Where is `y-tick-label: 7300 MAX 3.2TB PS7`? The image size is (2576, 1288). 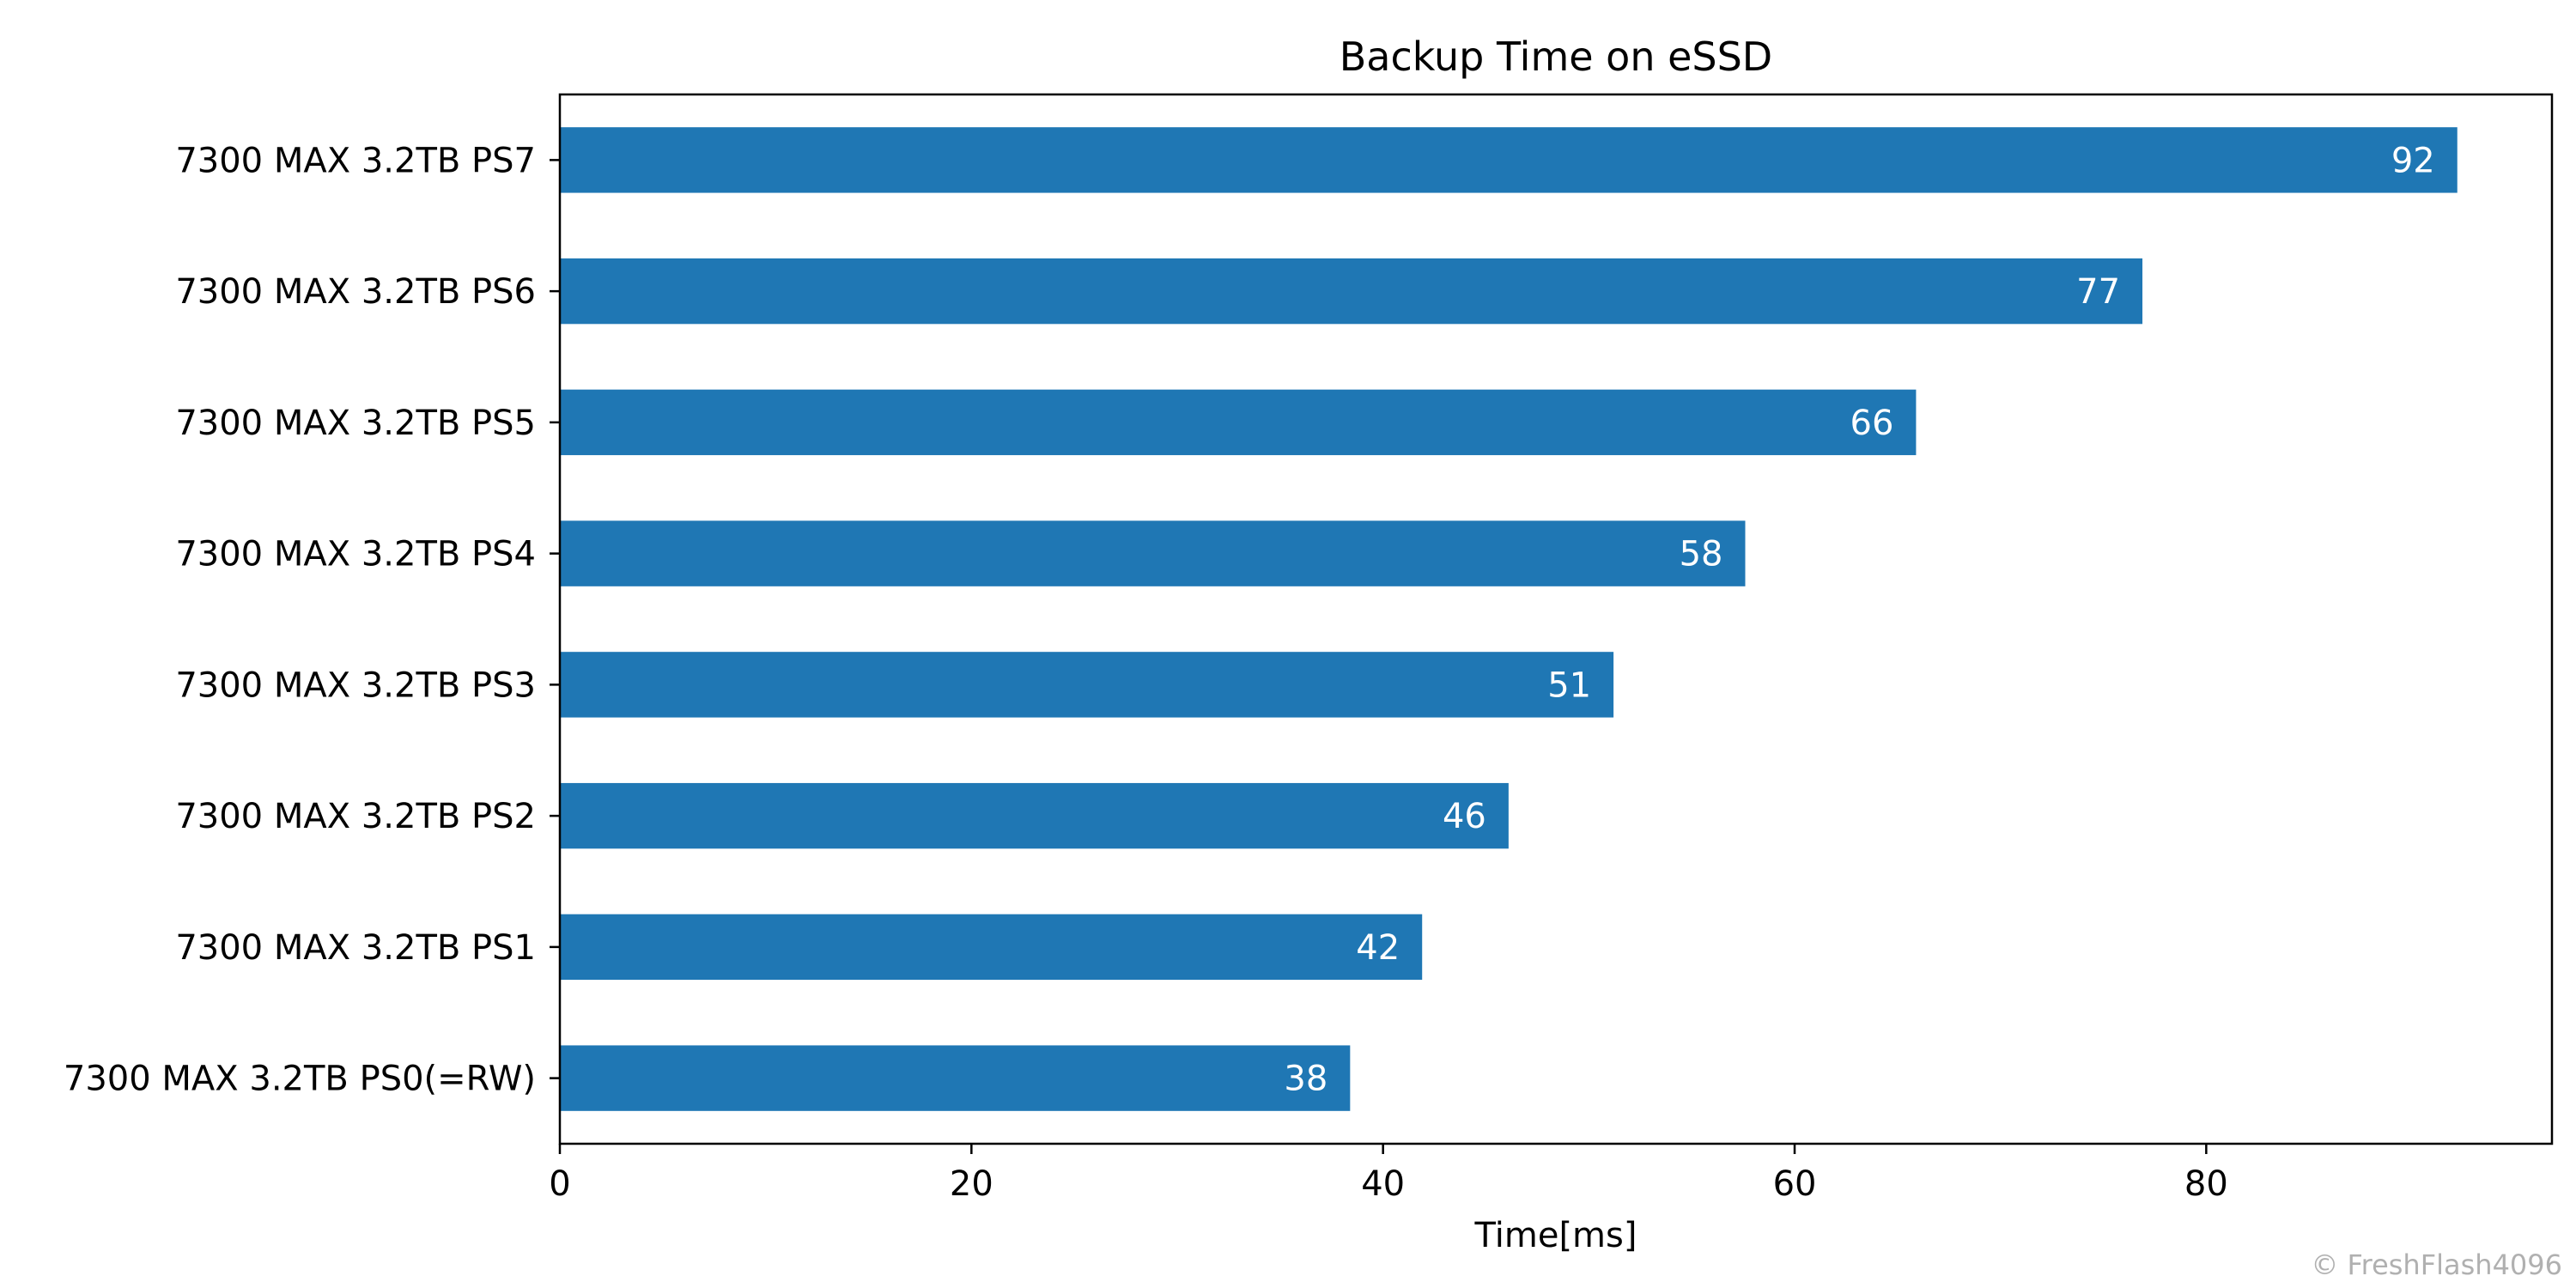 y-tick-label: 7300 MAX 3.2TB PS7 is located at coordinates (355, 160).